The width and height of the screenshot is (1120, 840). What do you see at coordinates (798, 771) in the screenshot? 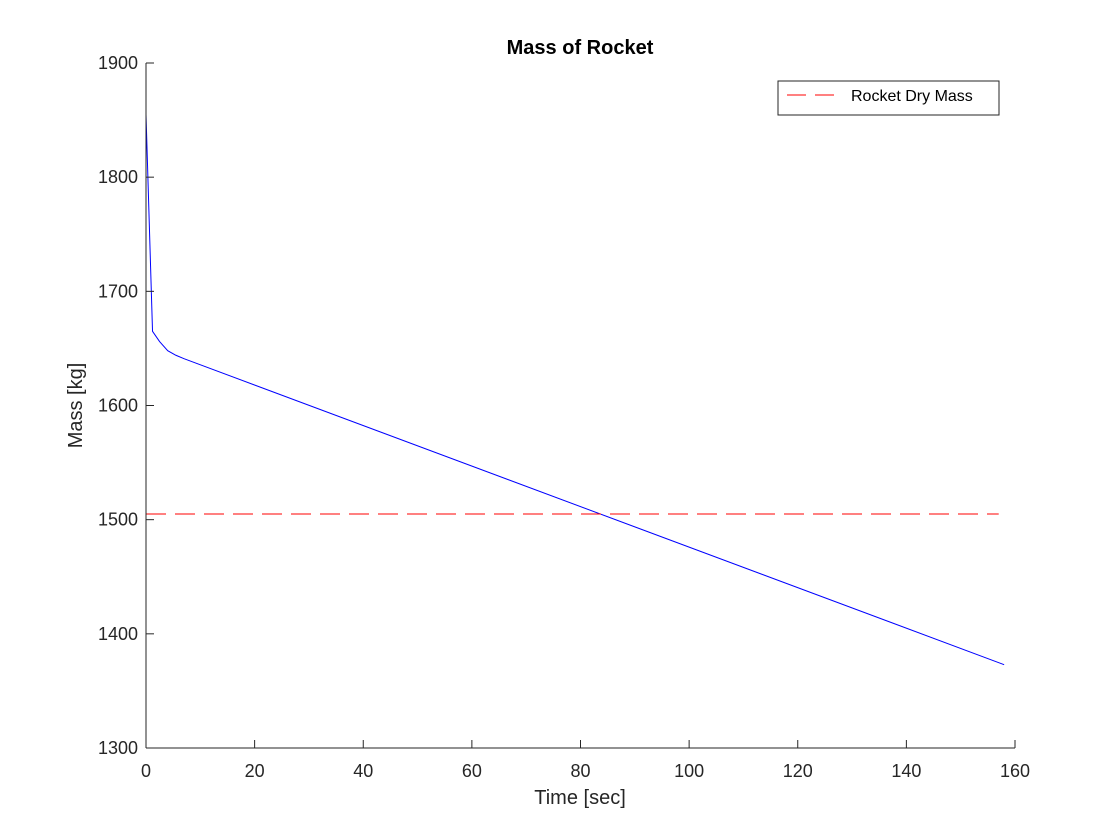
I see `x-tick-label: 120` at bounding box center [798, 771].